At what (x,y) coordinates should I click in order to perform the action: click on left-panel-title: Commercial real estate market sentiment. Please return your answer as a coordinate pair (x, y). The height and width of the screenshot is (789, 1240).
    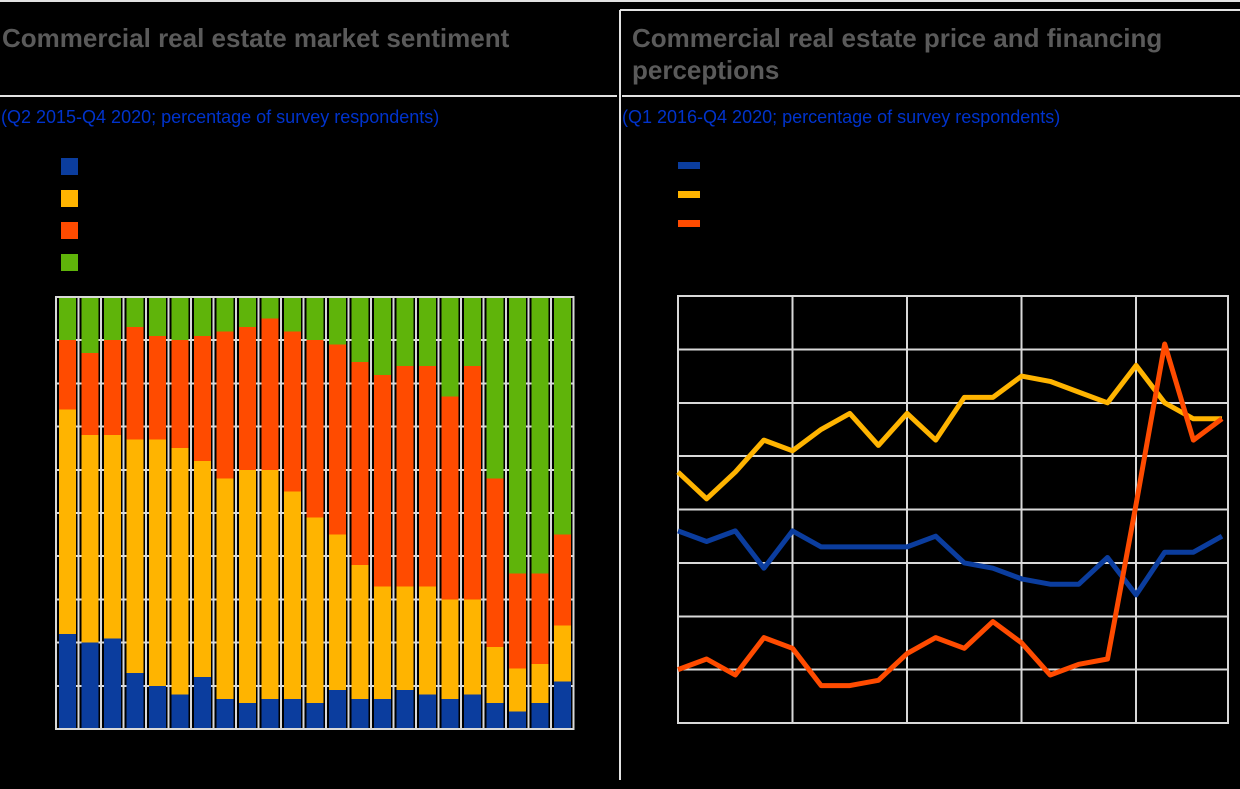
    Looking at the image, I should click on (256, 38).